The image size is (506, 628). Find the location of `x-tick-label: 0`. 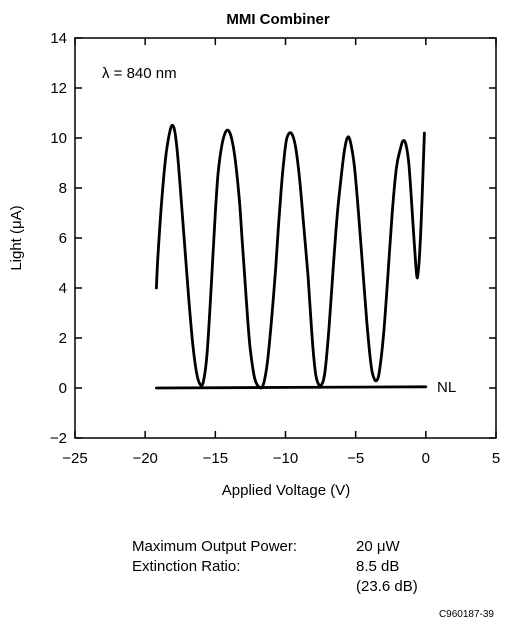

x-tick-label: 0 is located at coordinates (426, 458).